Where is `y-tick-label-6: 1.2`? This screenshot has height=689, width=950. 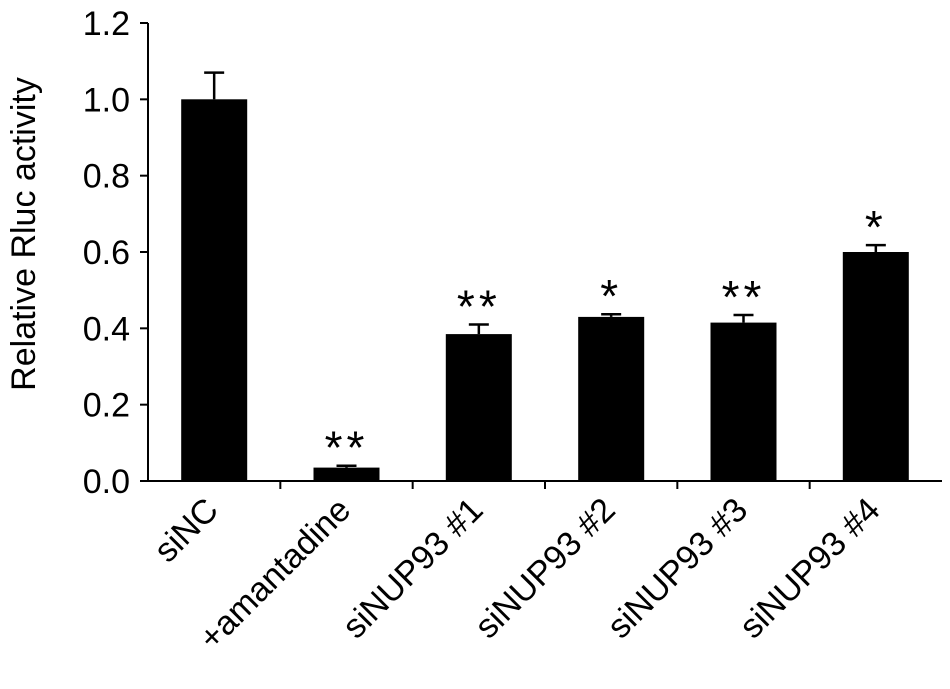
y-tick-label-6: 1.2 is located at coordinates (106, 24).